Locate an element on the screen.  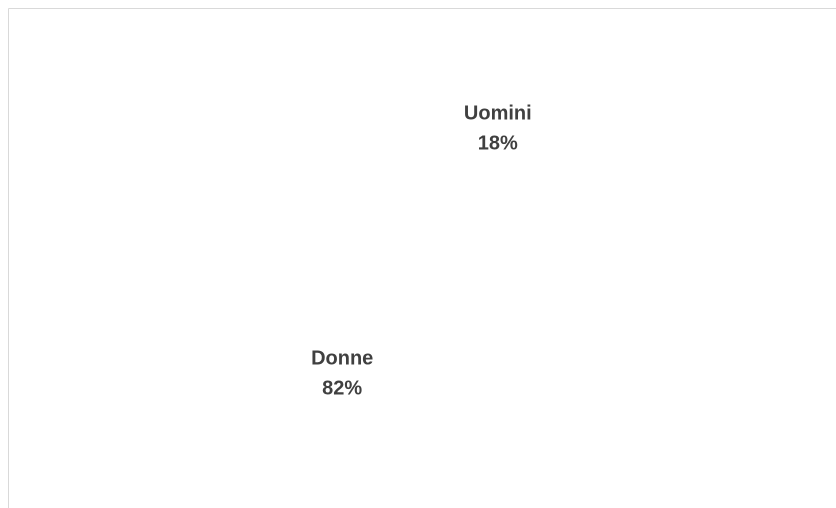
data-label: Uomini 18% is located at coordinates (498, 129).